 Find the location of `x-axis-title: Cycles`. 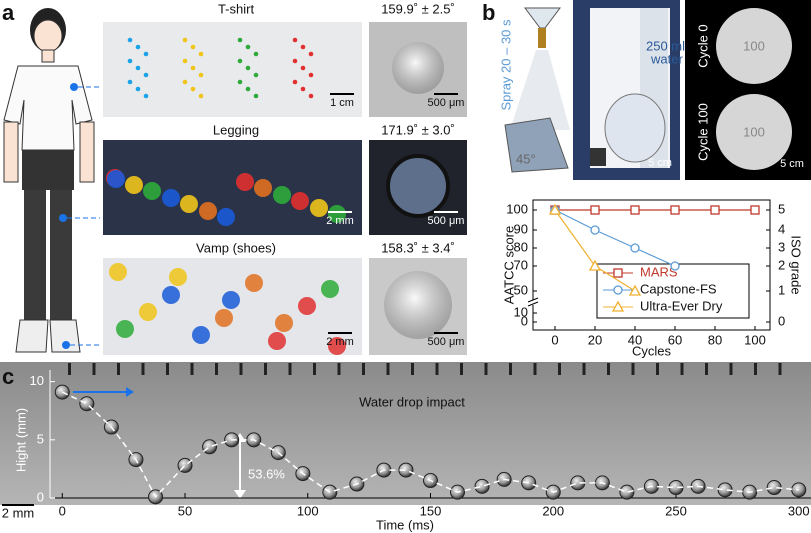

x-axis-title: Cycles is located at coordinates (652, 350).